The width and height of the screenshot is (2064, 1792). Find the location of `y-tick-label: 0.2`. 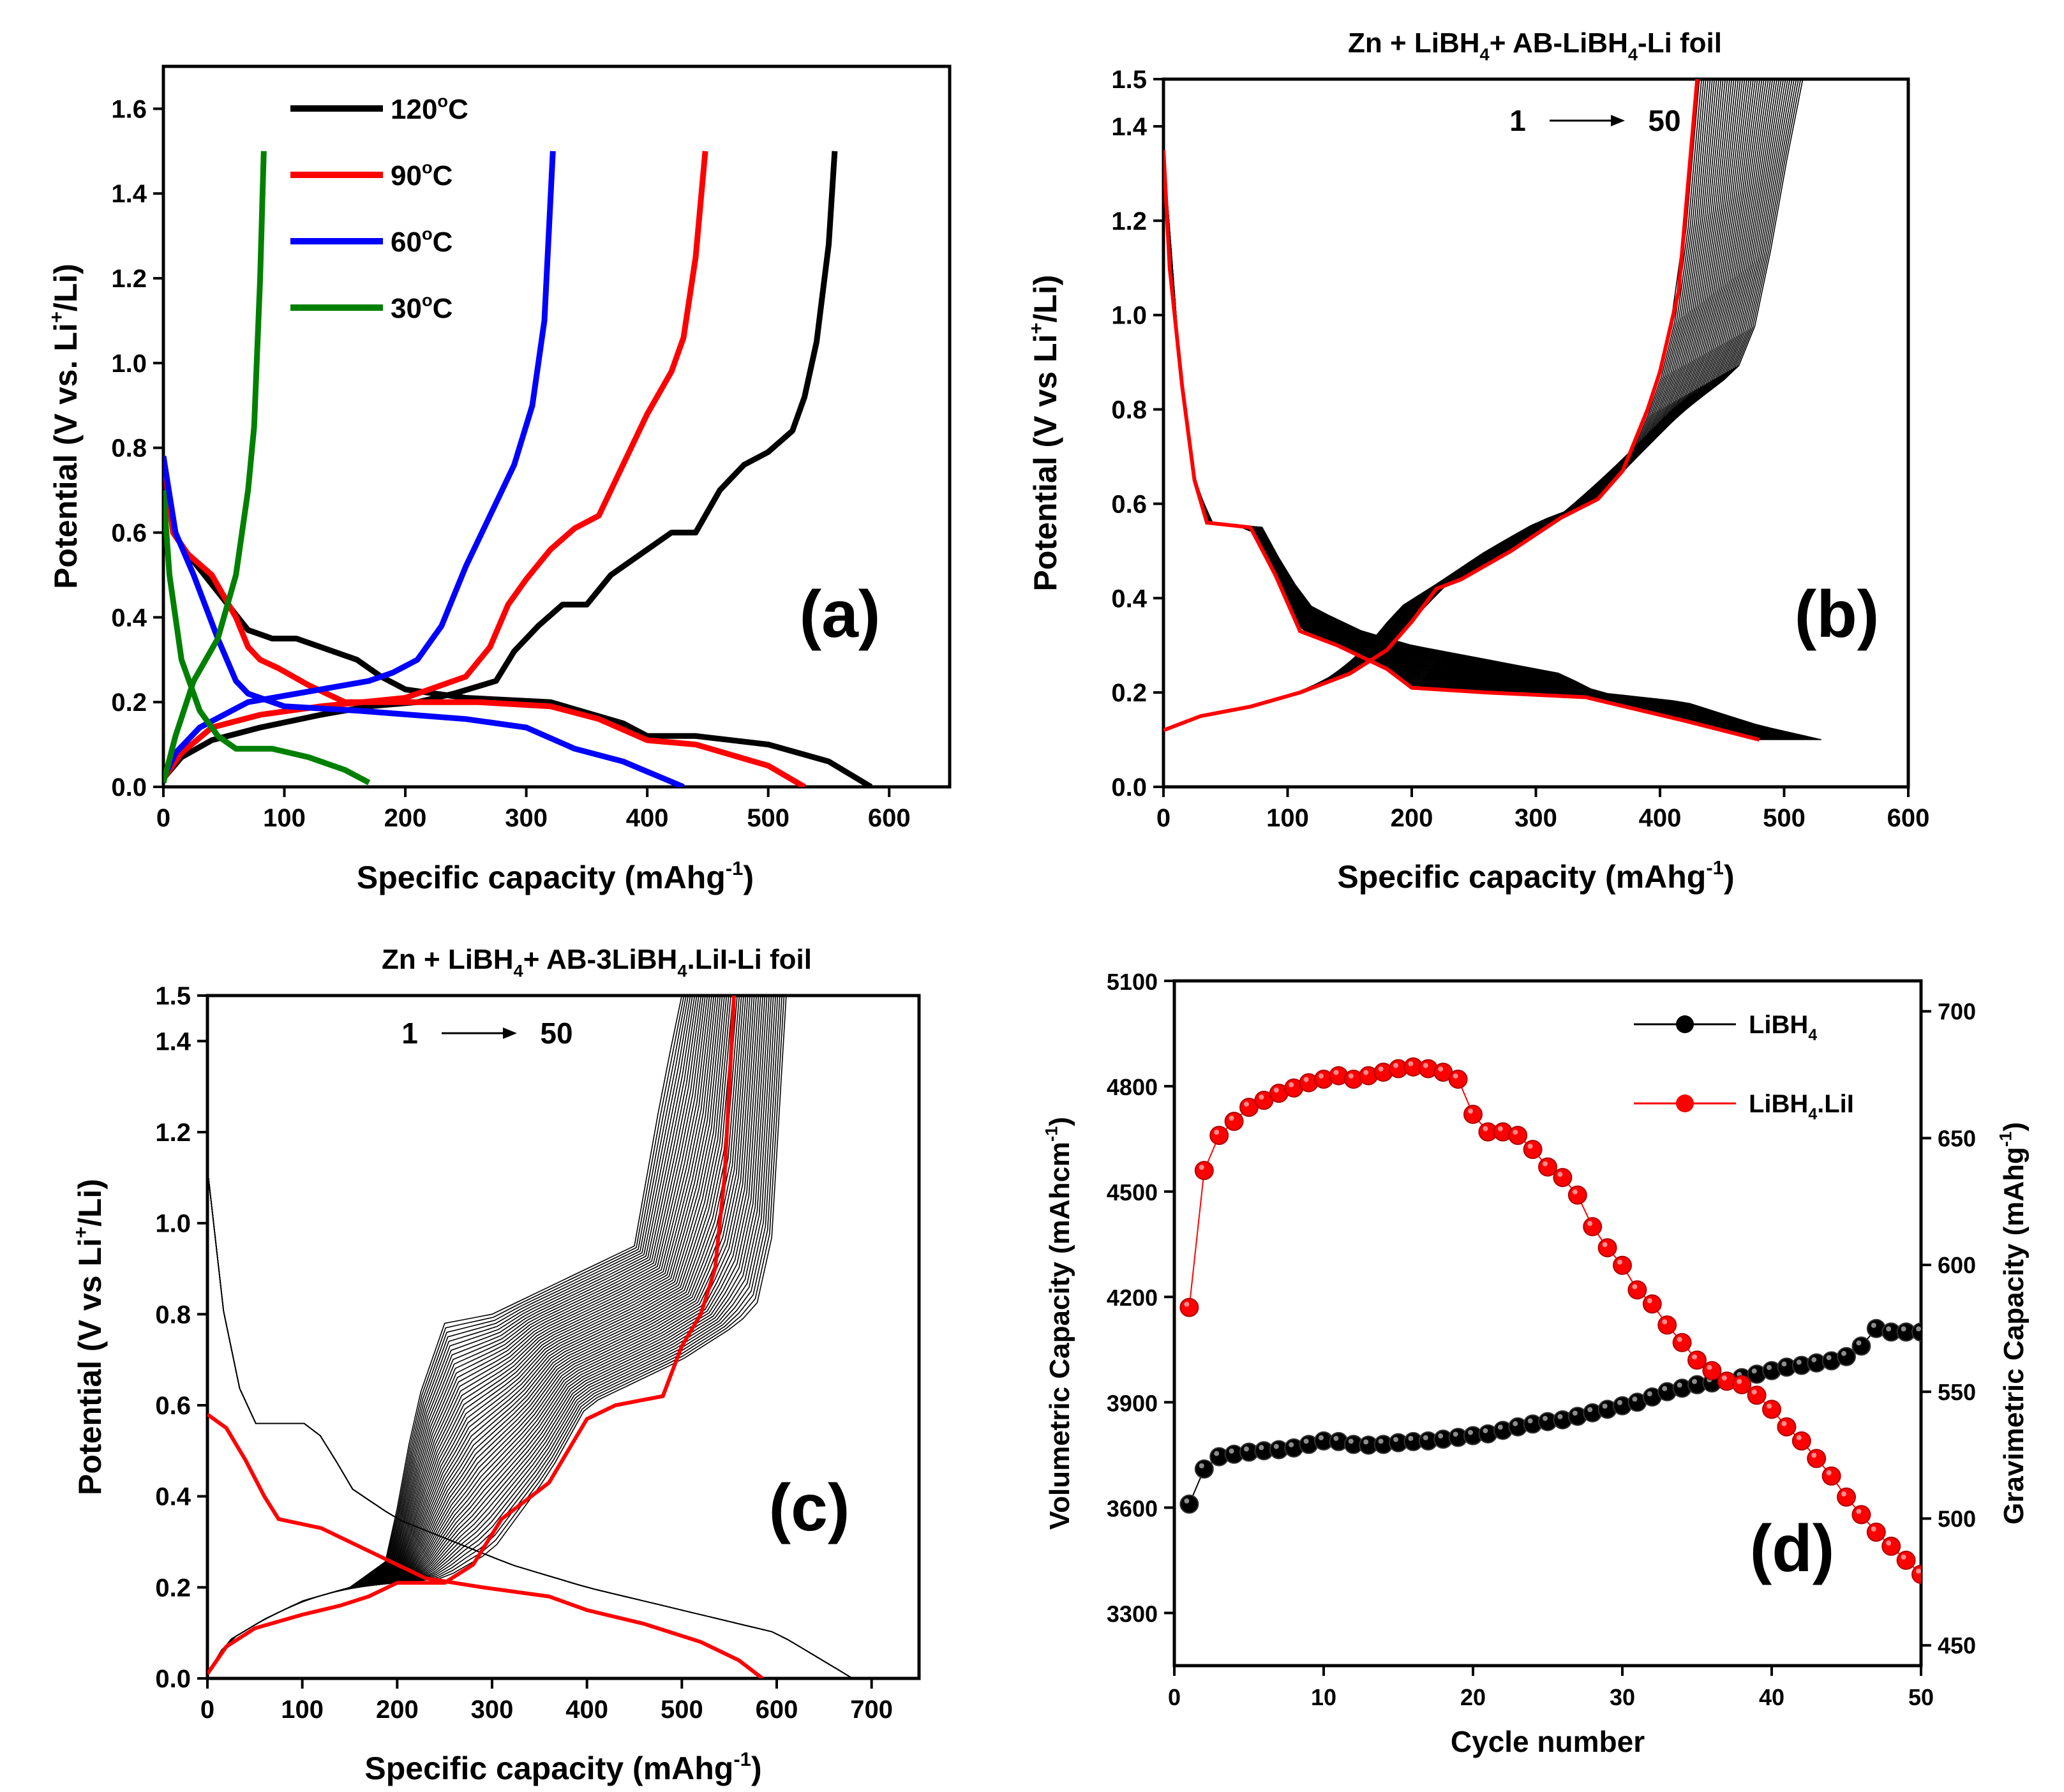

y-tick-label: 0.2 is located at coordinates (173, 1588).